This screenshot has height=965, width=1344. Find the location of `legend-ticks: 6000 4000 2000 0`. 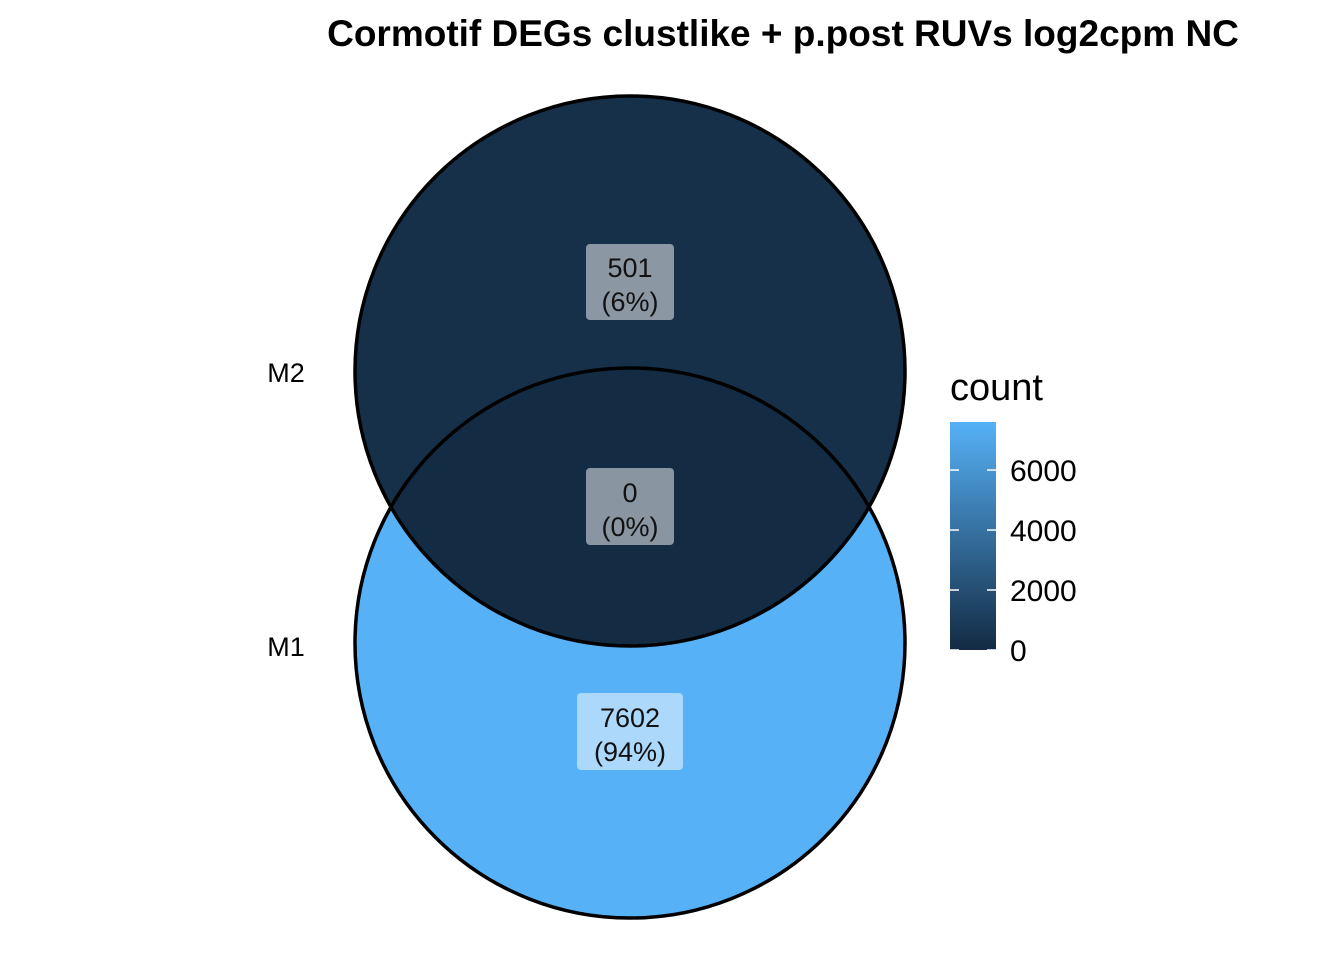

legend-ticks: 6000 4000 2000 0 is located at coordinates (1013, 561).